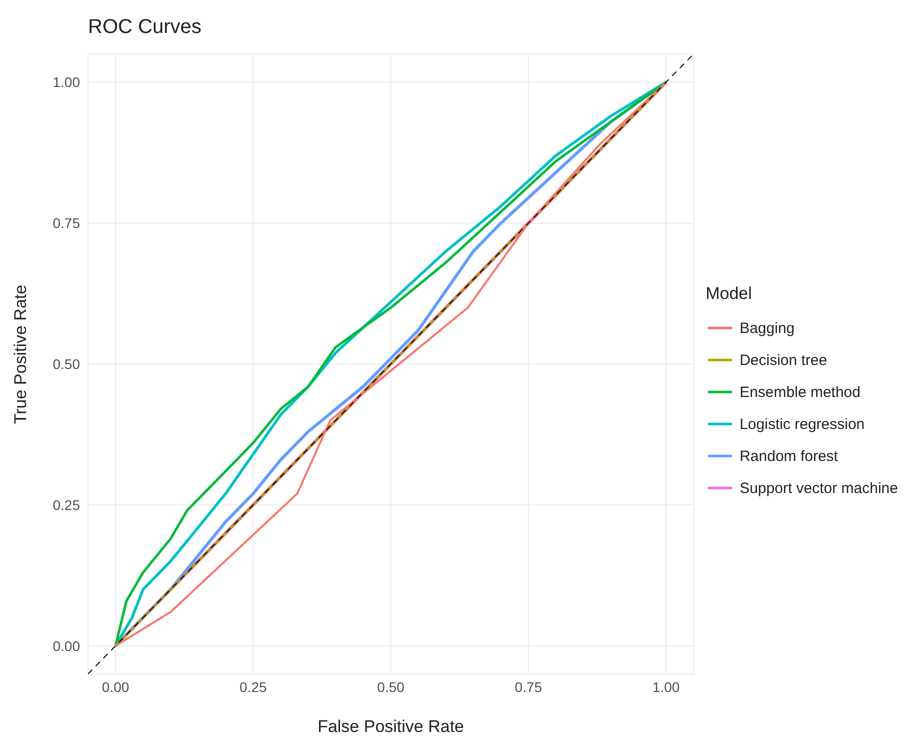 The height and width of the screenshot is (756, 914). I want to click on legend-label: Decision tree, so click(783, 360).